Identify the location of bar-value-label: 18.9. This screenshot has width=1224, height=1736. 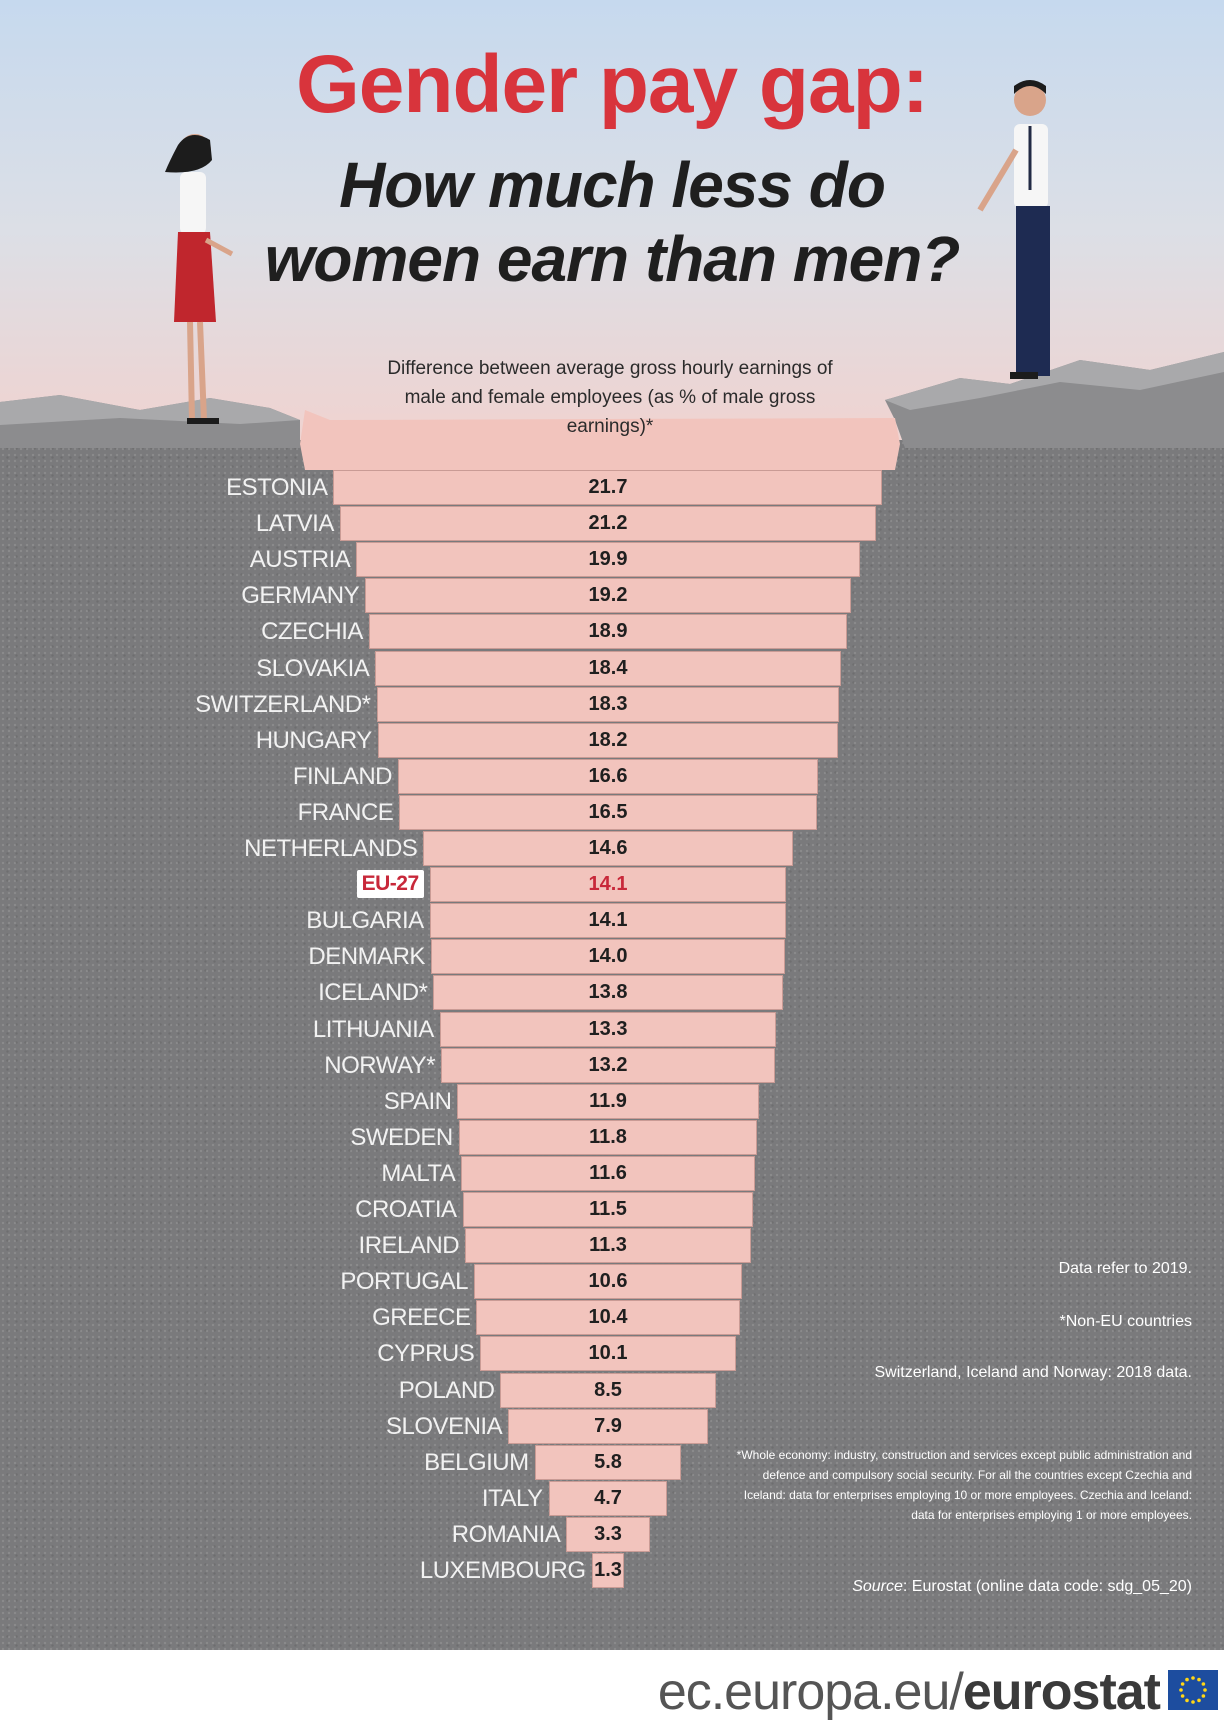
(608, 631).